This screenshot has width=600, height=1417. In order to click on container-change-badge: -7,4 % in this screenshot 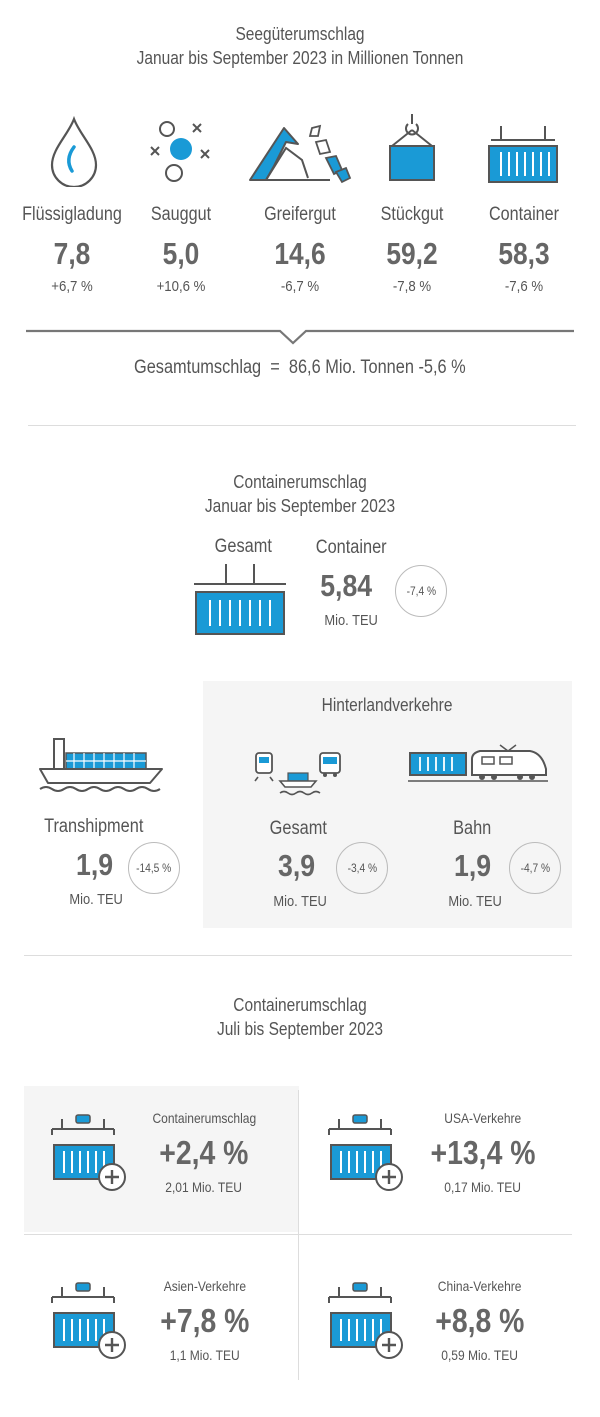, I will do `click(421, 591)`.